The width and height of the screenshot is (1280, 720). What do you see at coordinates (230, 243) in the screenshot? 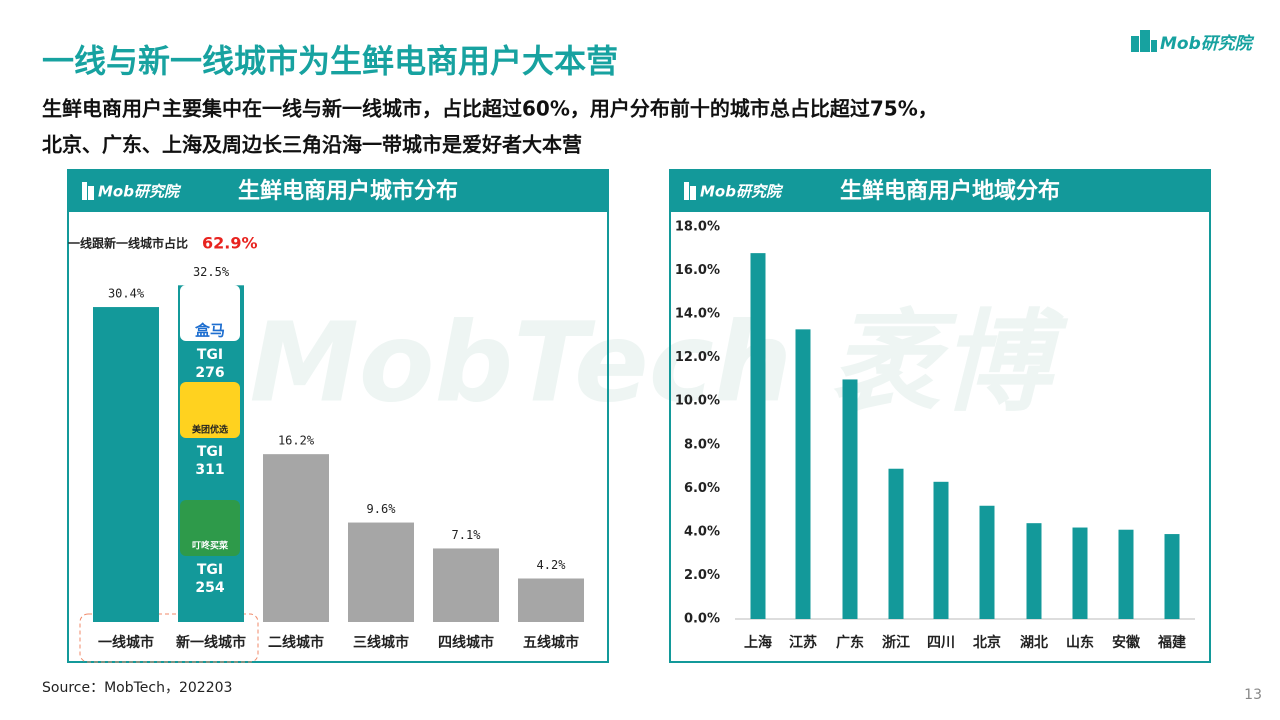
I see `annotation-value: 62.9%` at bounding box center [230, 243].